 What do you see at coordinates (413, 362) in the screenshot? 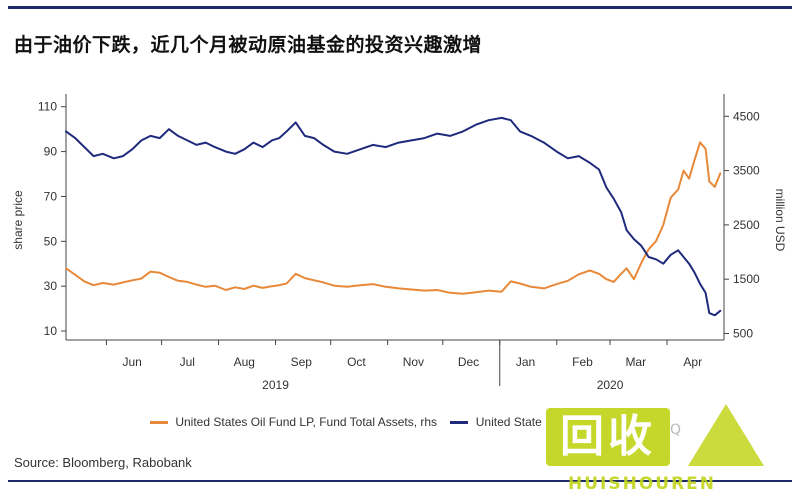
I see `x-tick-label: Nov` at bounding box center [413, 362].